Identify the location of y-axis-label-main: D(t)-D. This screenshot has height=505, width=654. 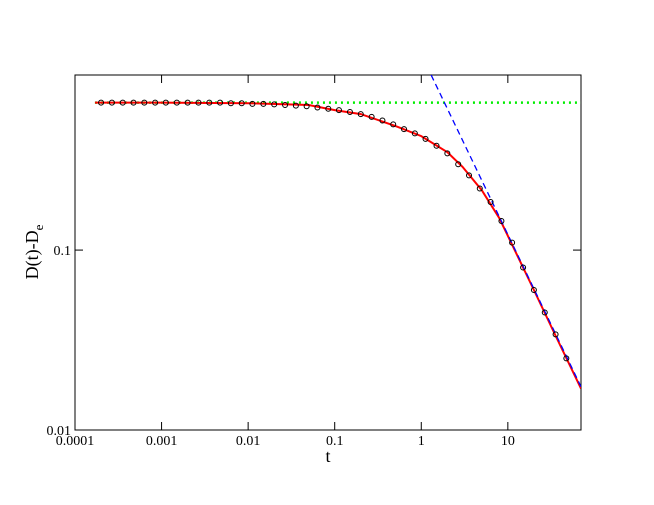
(32, 254).